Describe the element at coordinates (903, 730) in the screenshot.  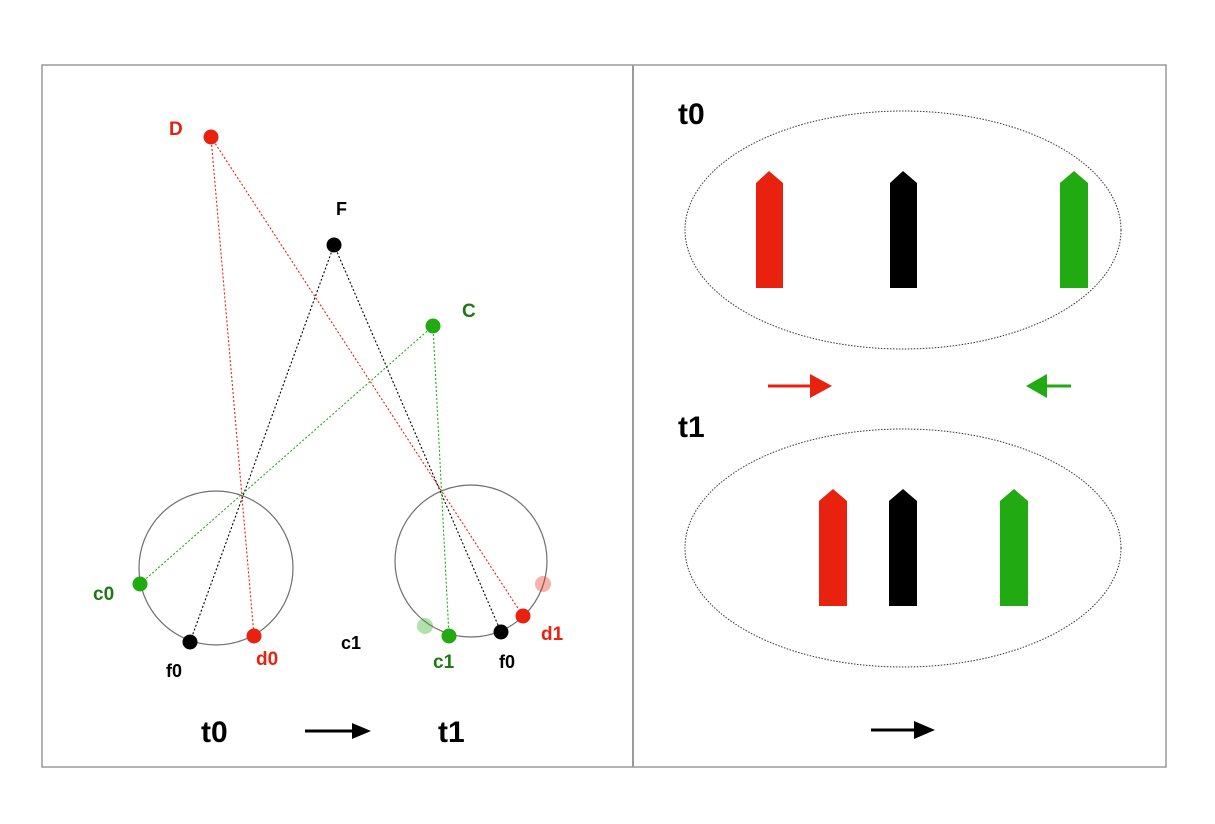
I see `arrow-bottom-right` at that location.